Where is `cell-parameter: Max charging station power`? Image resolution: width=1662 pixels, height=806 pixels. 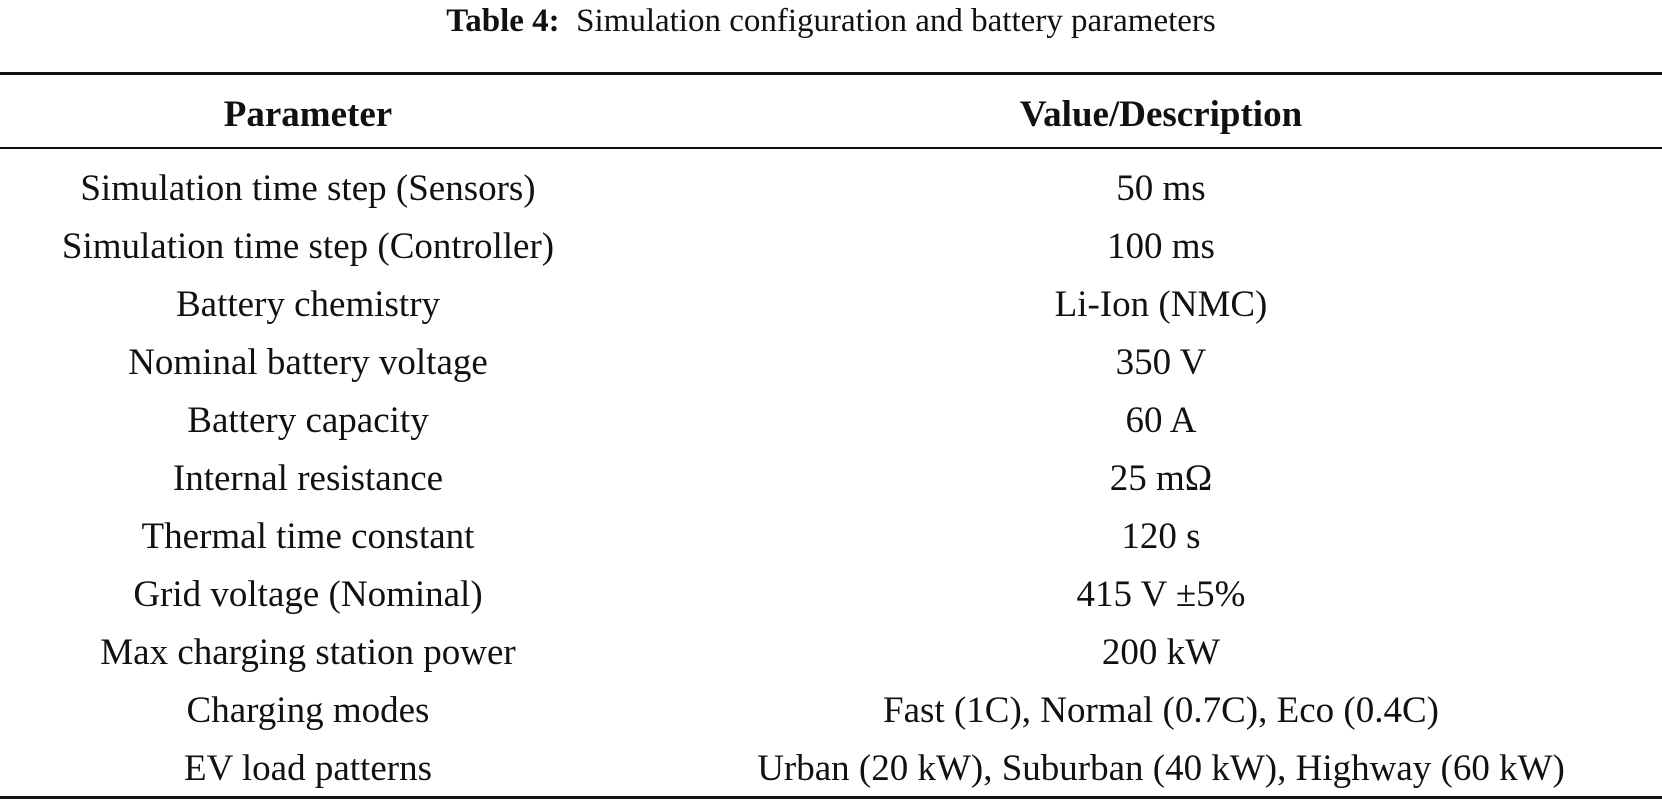 cell-parameter: Max charging station power is located at coordinates (308, 652).